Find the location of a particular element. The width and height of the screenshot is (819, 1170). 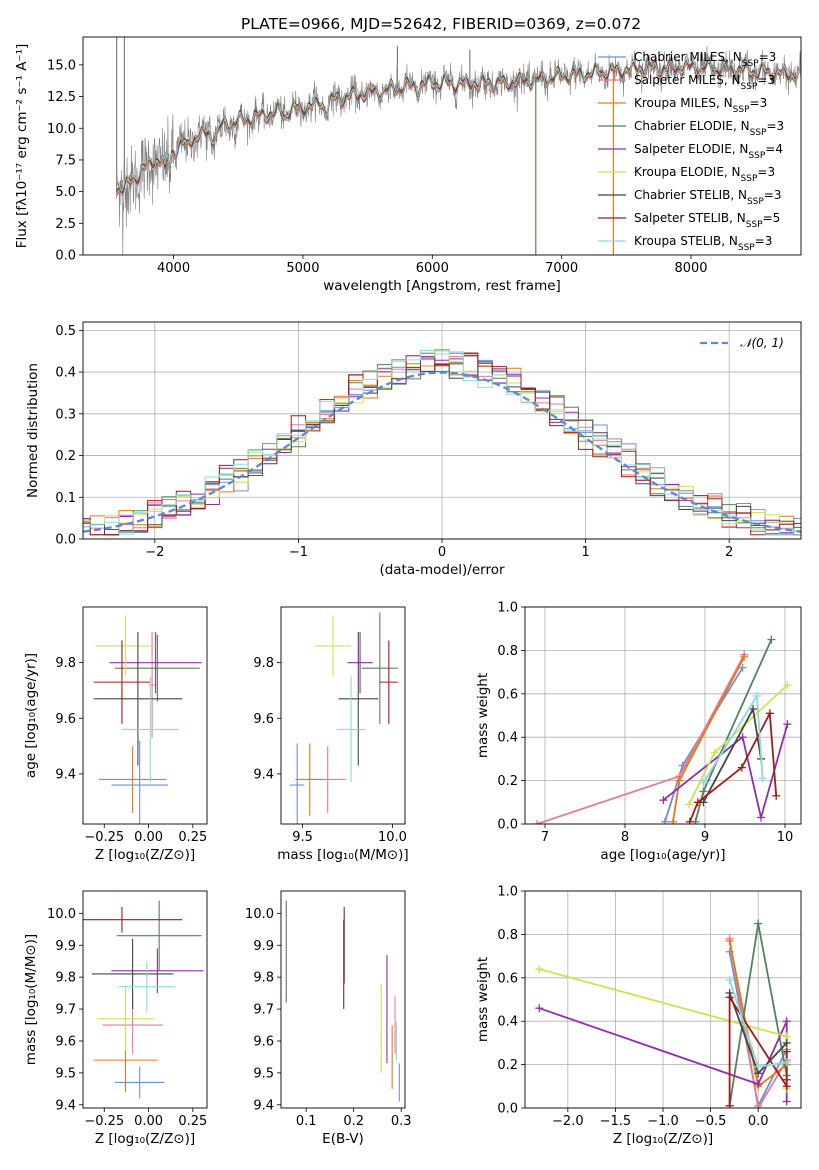

mass-vs-Z-ylabel: mass [log₁₀(M/M⊙)] is located at coordinates (31, 999).